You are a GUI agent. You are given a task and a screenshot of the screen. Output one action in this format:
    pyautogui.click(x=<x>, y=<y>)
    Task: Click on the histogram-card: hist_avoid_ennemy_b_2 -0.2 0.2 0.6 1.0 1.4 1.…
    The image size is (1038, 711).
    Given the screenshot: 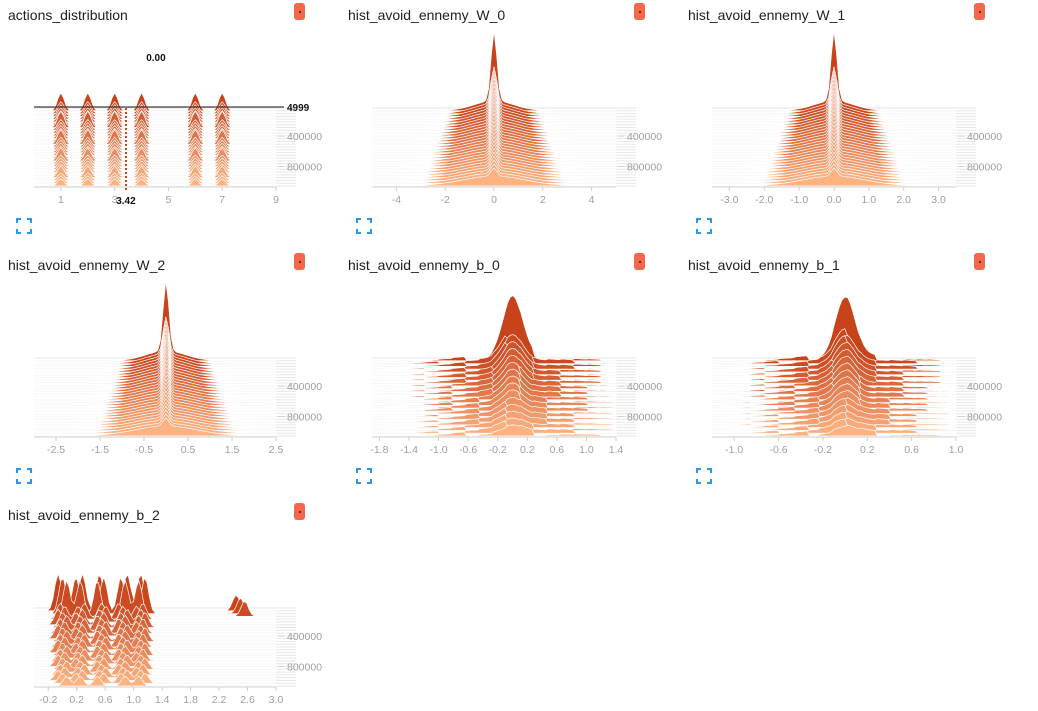 What is the action you would take?
    pyautogui.click(x=165, y=605)
    